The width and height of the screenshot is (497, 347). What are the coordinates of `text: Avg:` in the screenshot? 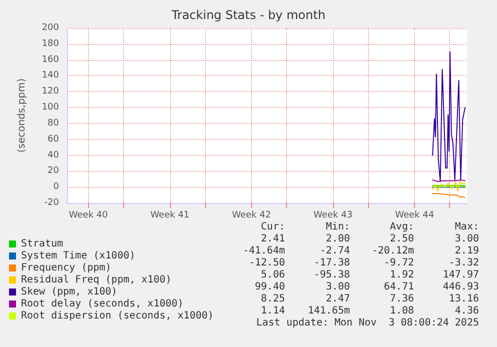 It's located at (402, 227).